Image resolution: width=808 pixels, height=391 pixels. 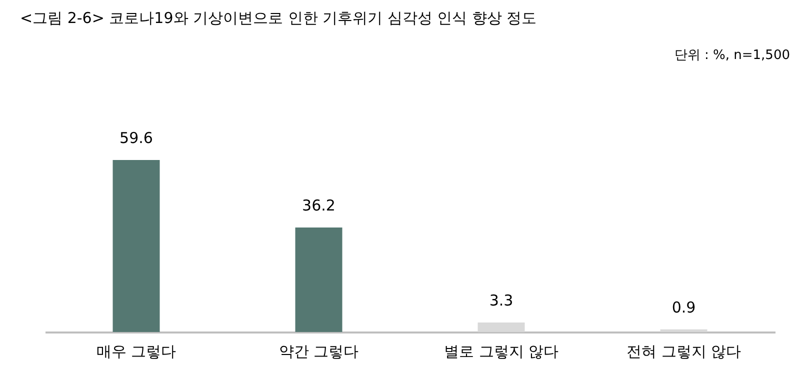 What do you see at coordinates (136, 138) in the screenshot?
I see `data-label: 59.6` at bounding box center [136, 138].